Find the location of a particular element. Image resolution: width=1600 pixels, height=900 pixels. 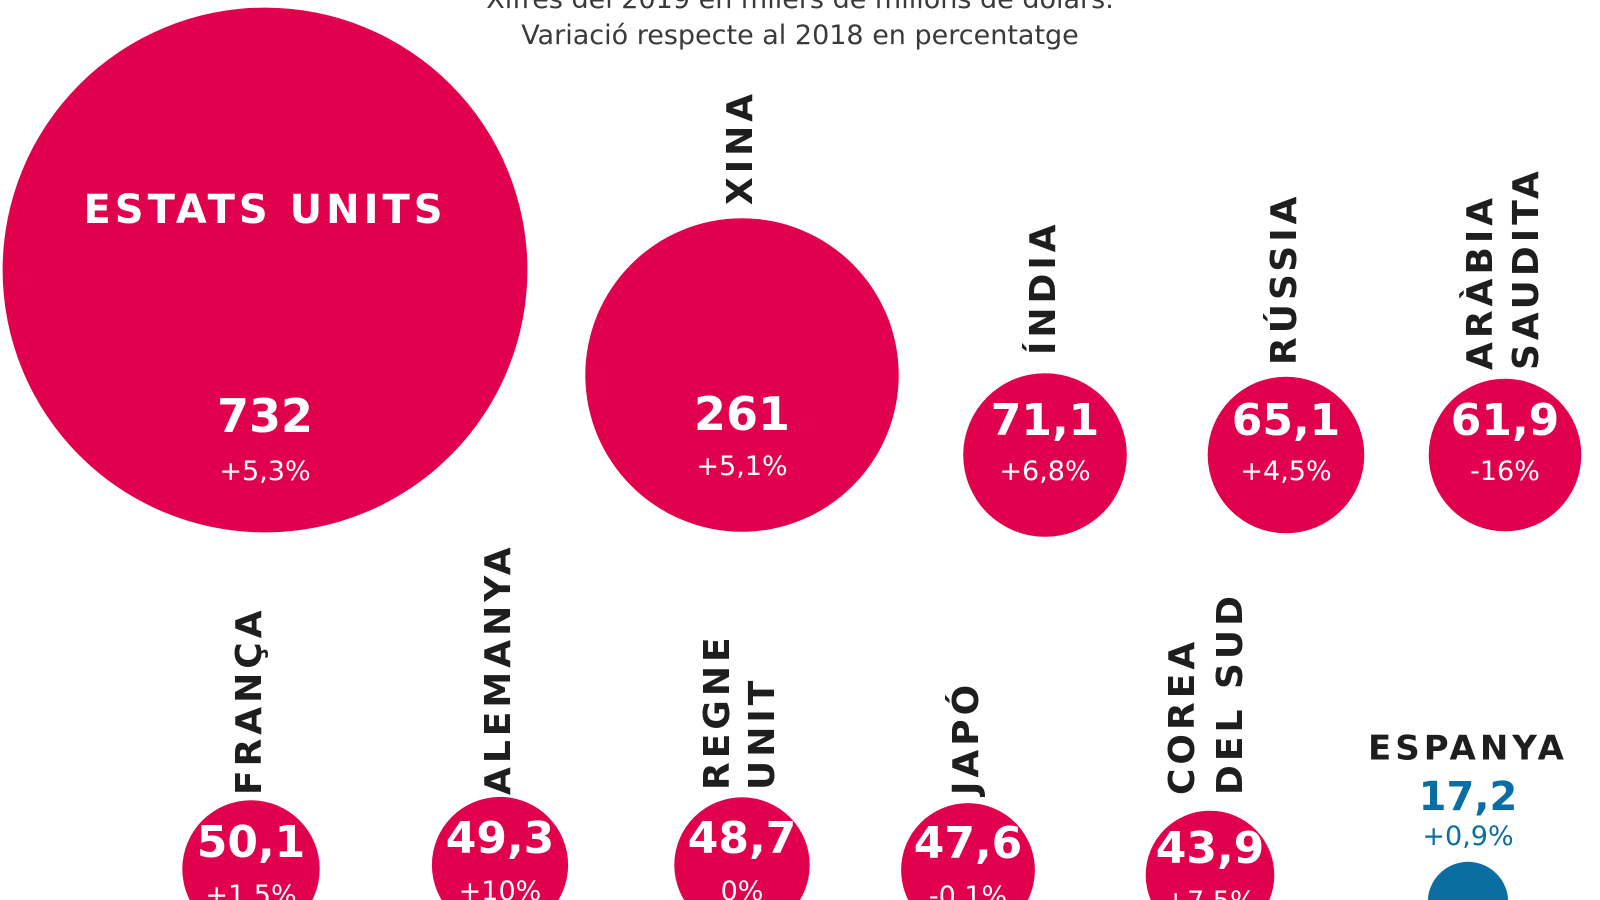

bubble-group: JAPÓ 47,6 -0,1% is located at coordinates (968, 790).